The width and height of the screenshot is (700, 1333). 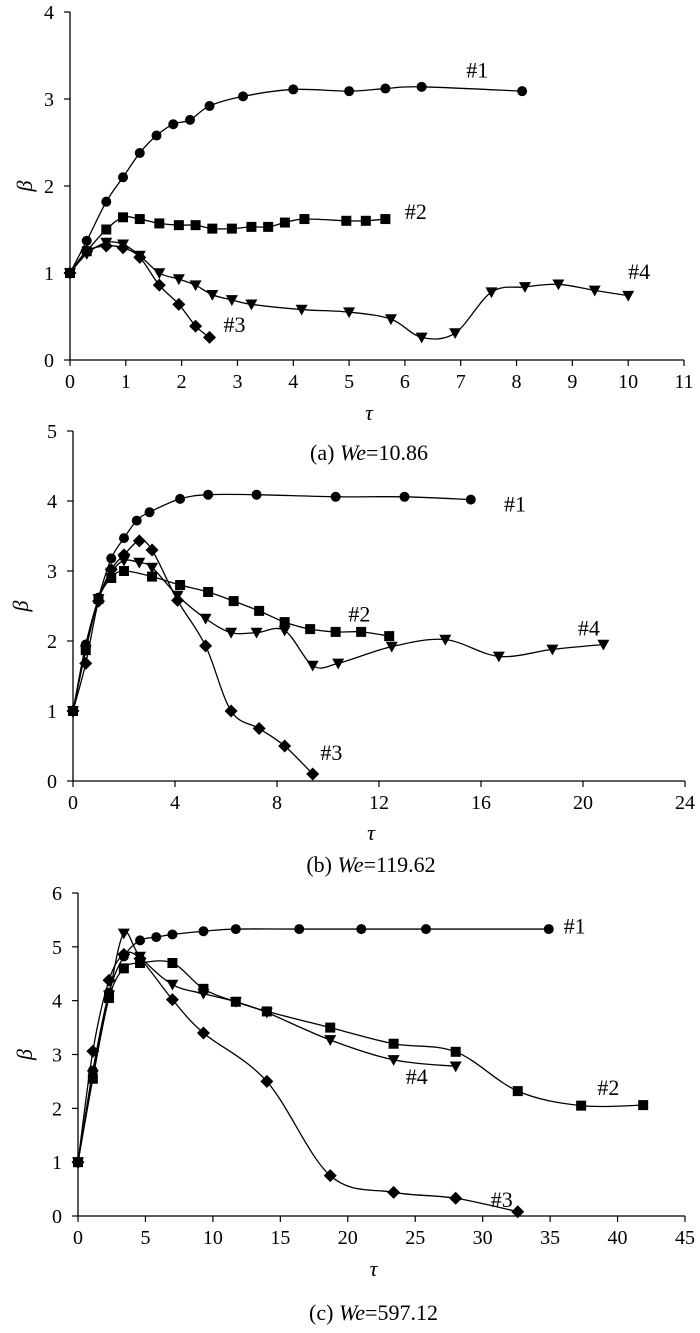 What do you see at coordinates (572, 382) in the screenshot?
I see `x-tick-label: 9` at bounding box center [572, 382].